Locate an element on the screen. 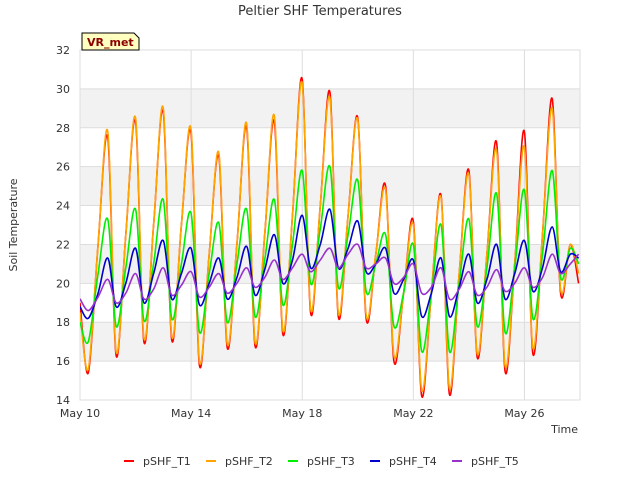  y-tick-label: 26 is located at coordinates (63, 167).